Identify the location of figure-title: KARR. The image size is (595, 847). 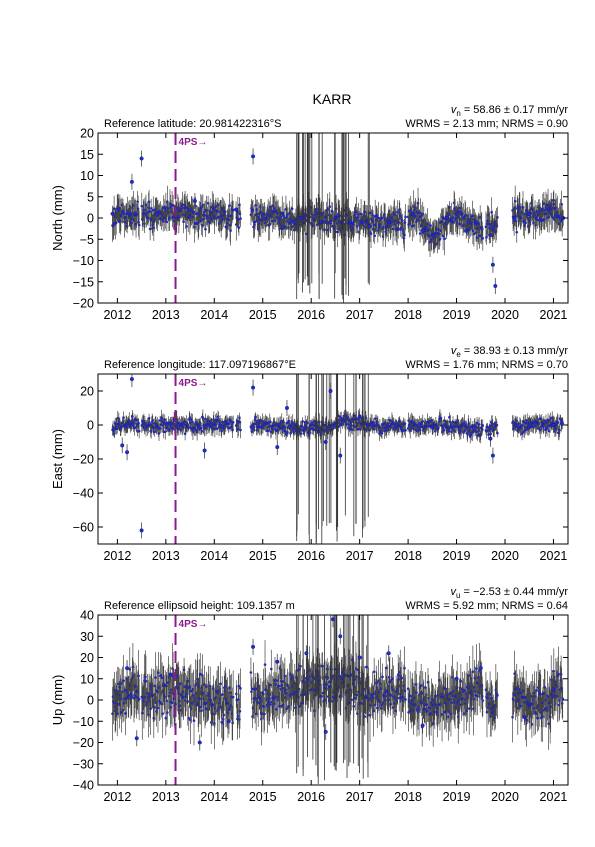
(332, 99).